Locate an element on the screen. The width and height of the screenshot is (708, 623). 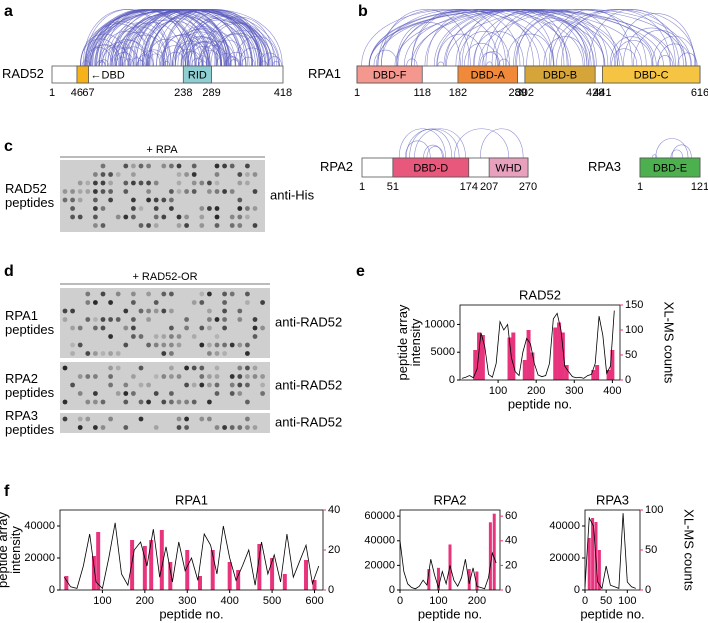
y-axis-label: peptide arrayintensity is located at coordinates (409, 342).